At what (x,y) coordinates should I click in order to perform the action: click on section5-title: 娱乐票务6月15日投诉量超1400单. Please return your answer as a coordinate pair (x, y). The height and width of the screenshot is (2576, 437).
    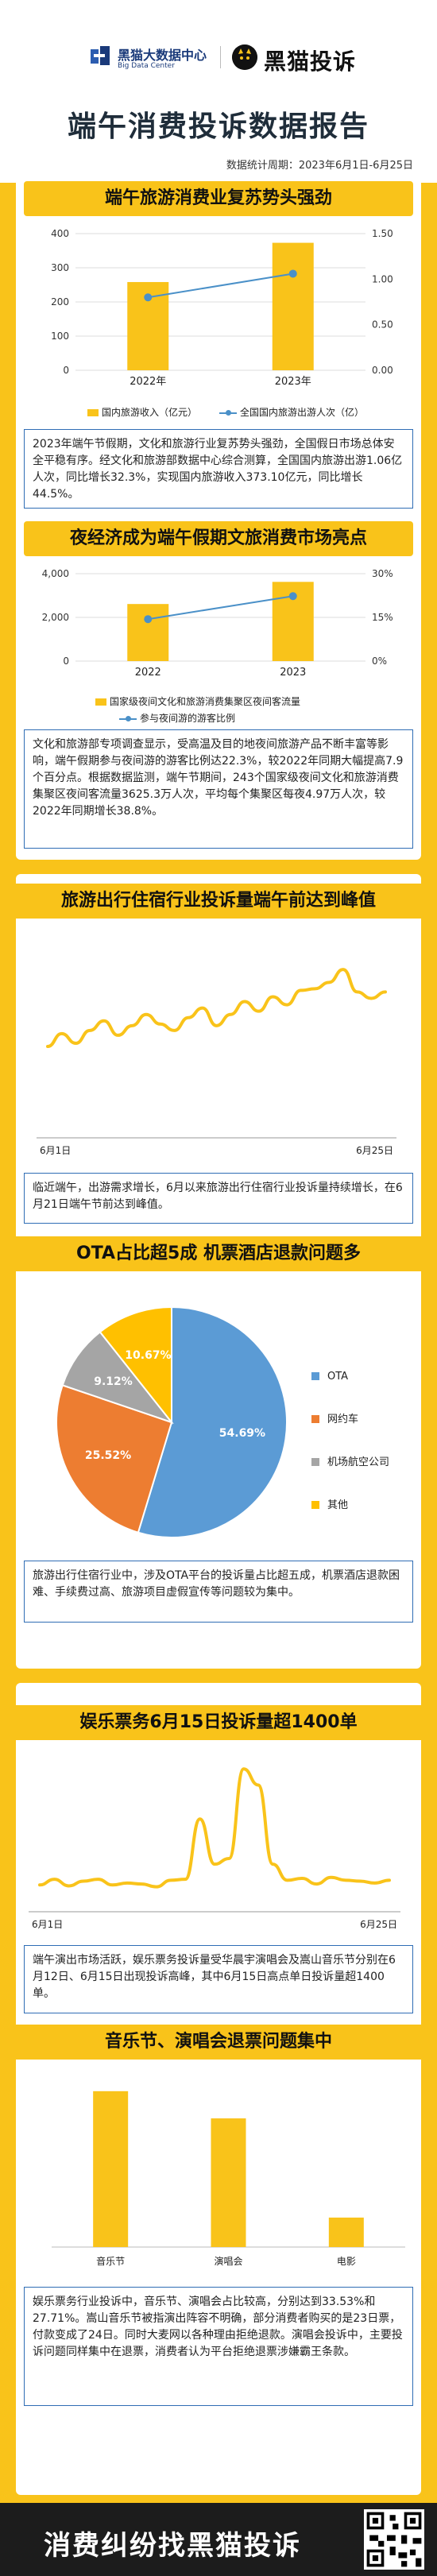
    Looking at the image, I should click on (218, 1722).